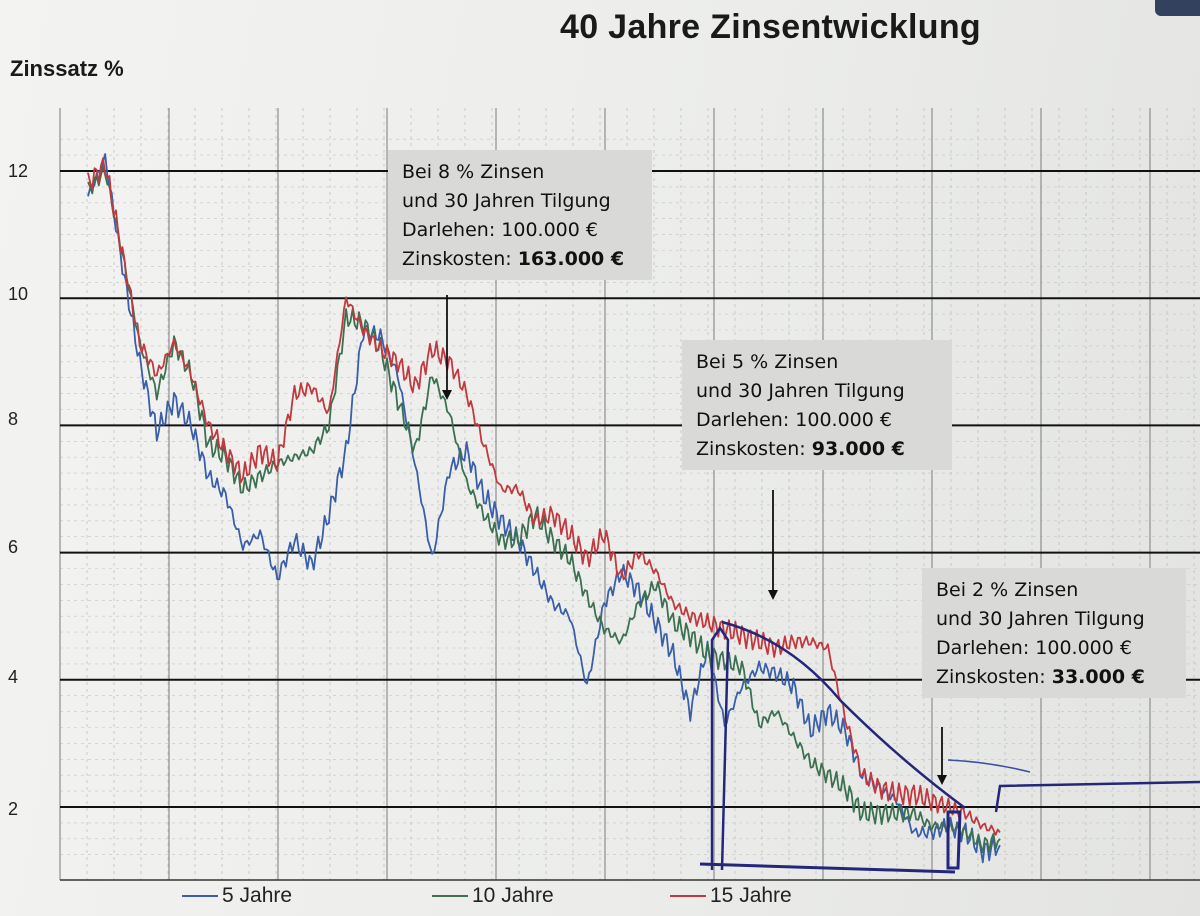  I want to click on annotation-line: Bei 5 % Zinsen, so click(767, 362).